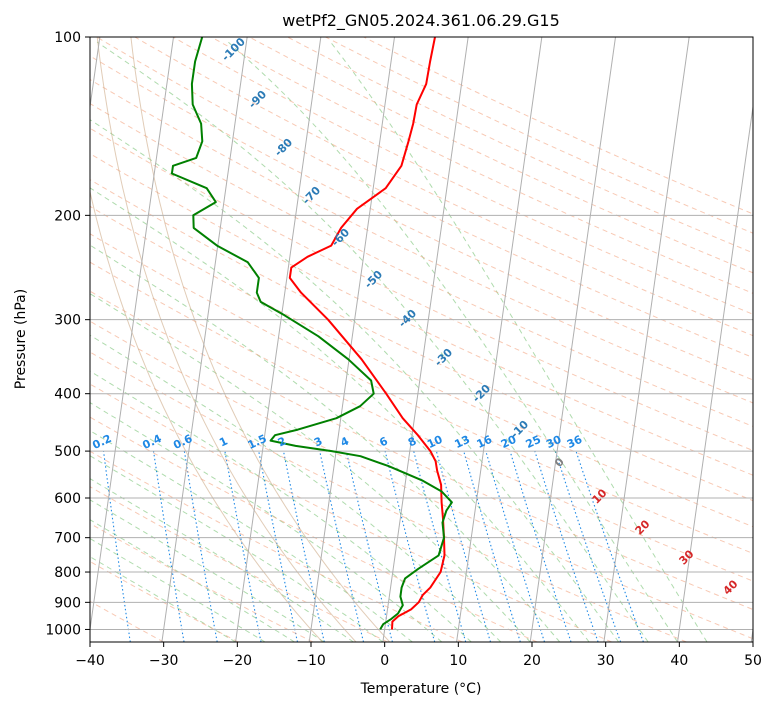 The width and height of the screenshot is (775, 708). I want to click on y-tick-label: 600, so click(67, 499).